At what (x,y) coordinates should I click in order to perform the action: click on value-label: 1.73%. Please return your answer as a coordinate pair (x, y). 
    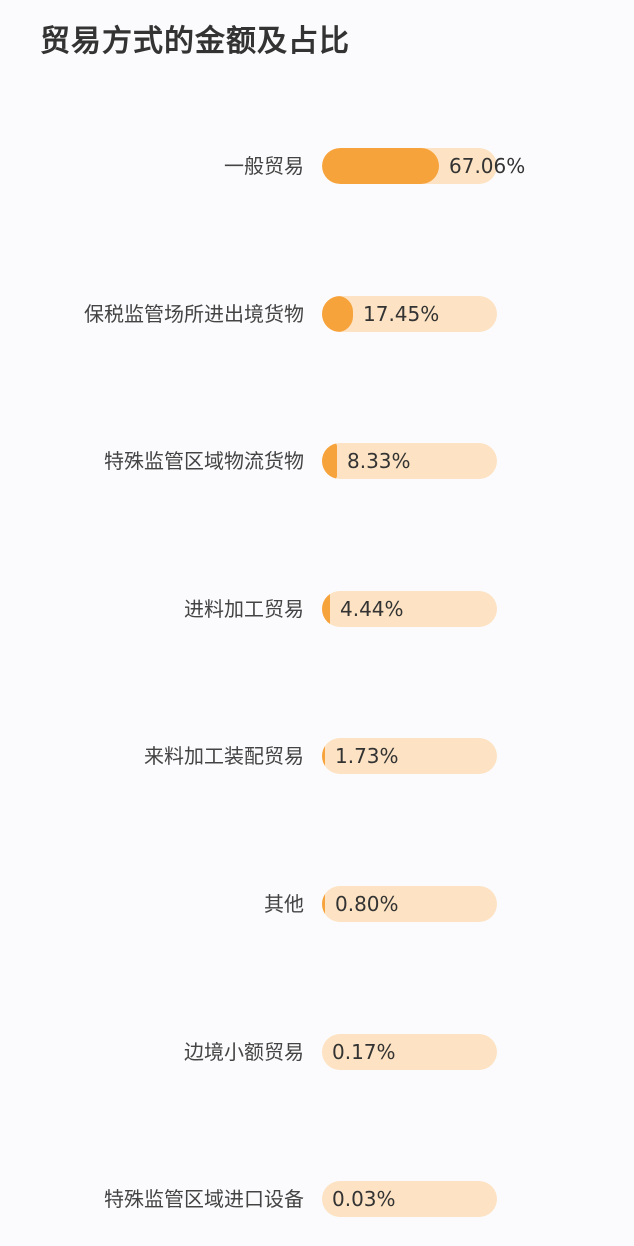
    Looking at the image, I should click on (367, 756).